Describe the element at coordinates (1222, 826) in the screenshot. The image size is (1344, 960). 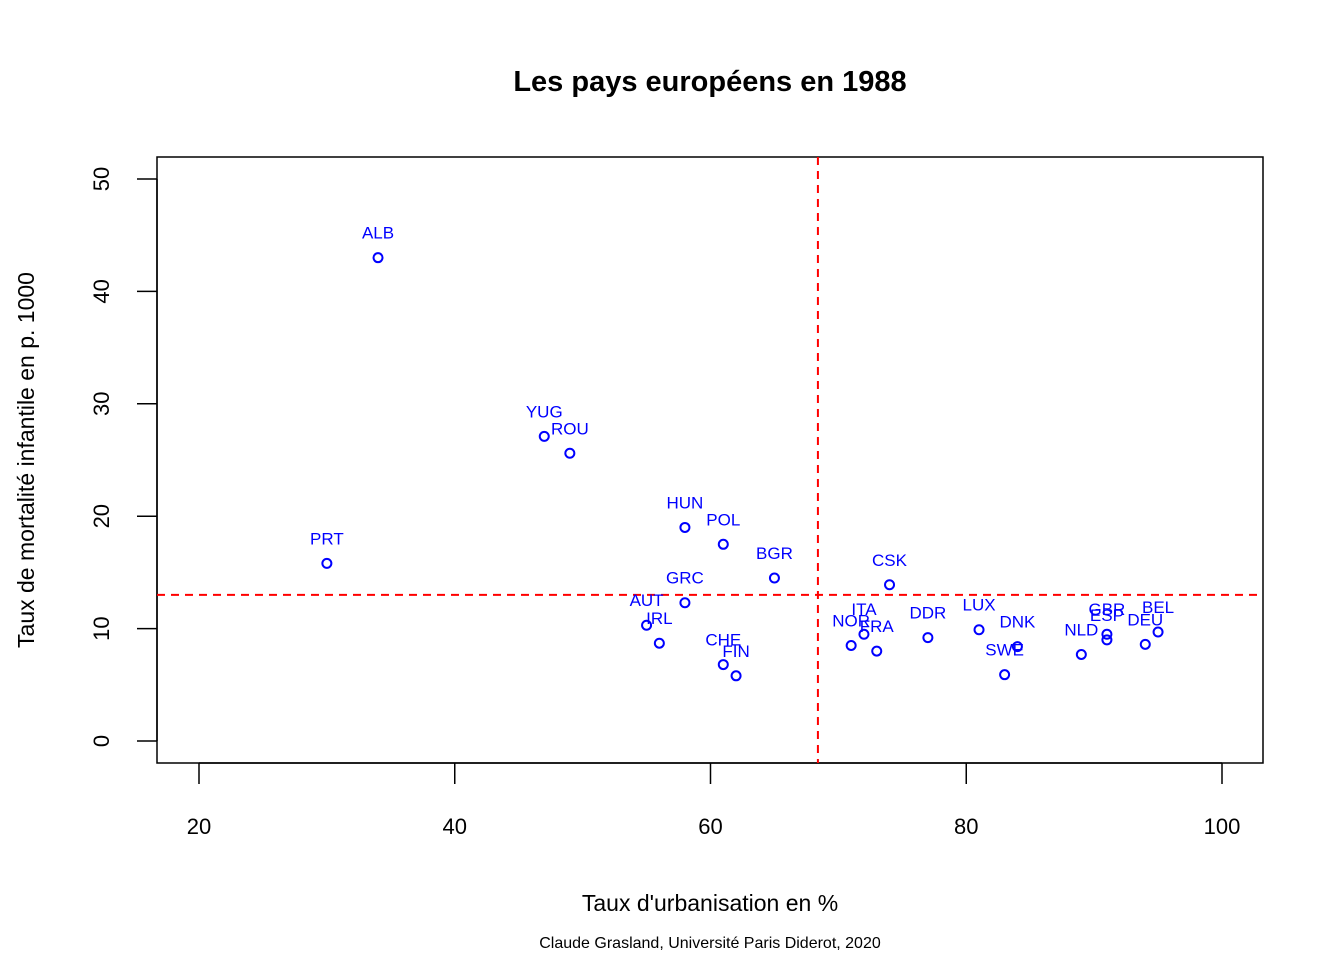
I see `x-tick-label: 100` at that location.